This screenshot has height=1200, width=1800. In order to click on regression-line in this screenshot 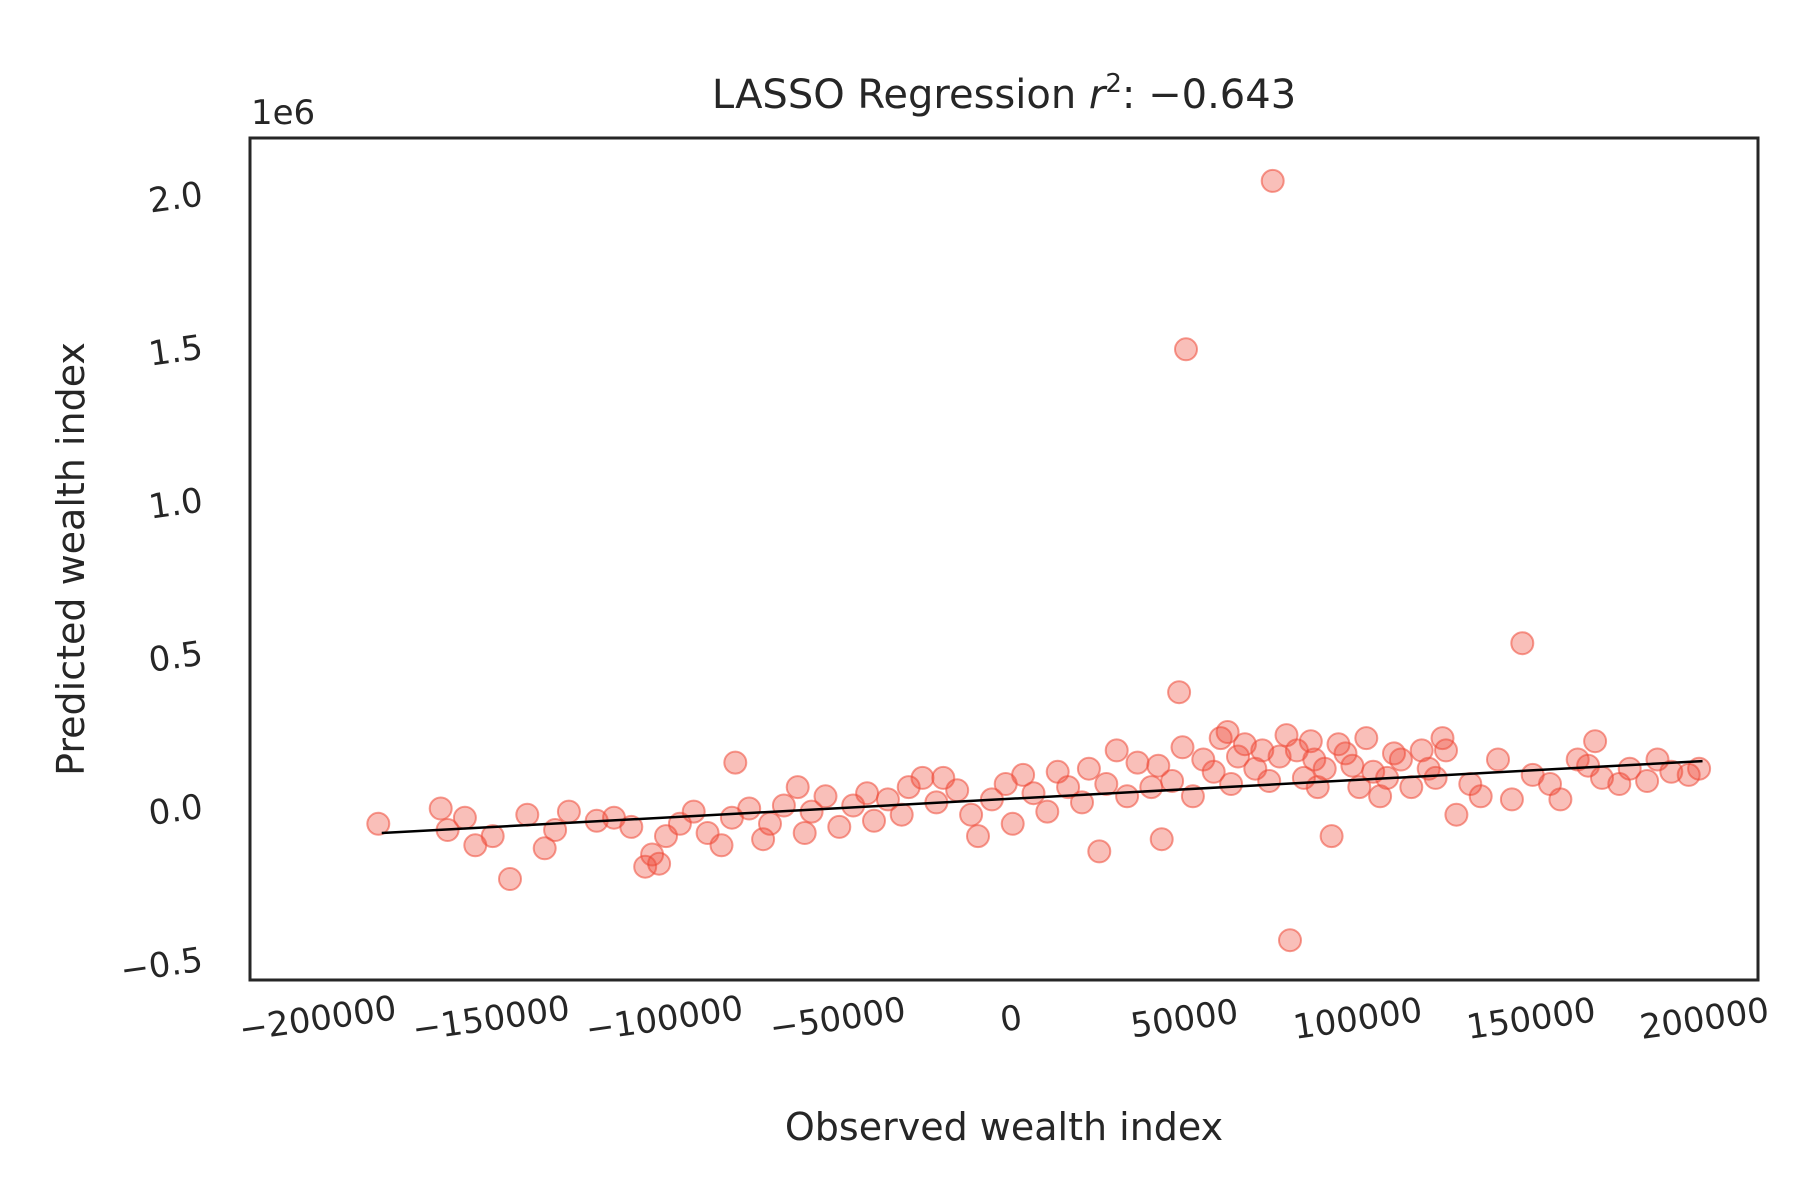, I will do `click(1042, 797)`.